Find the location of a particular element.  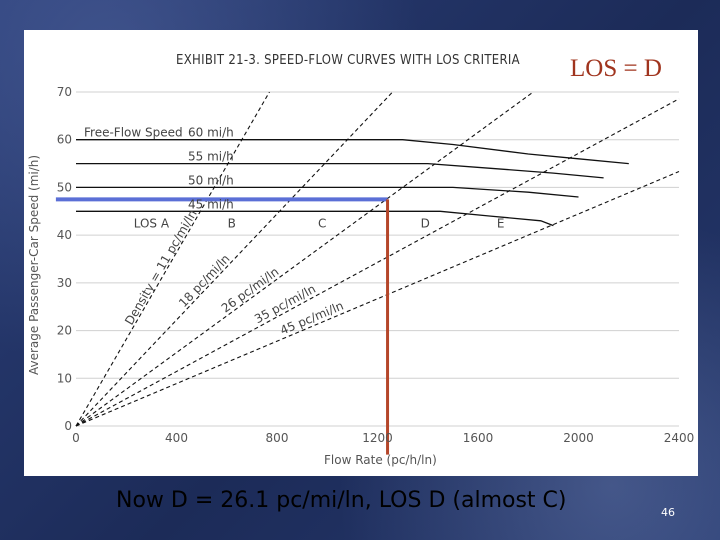

y-axis-title: Average Passenger-Car Speed (mi/h) is located at coordinates (34, 265).